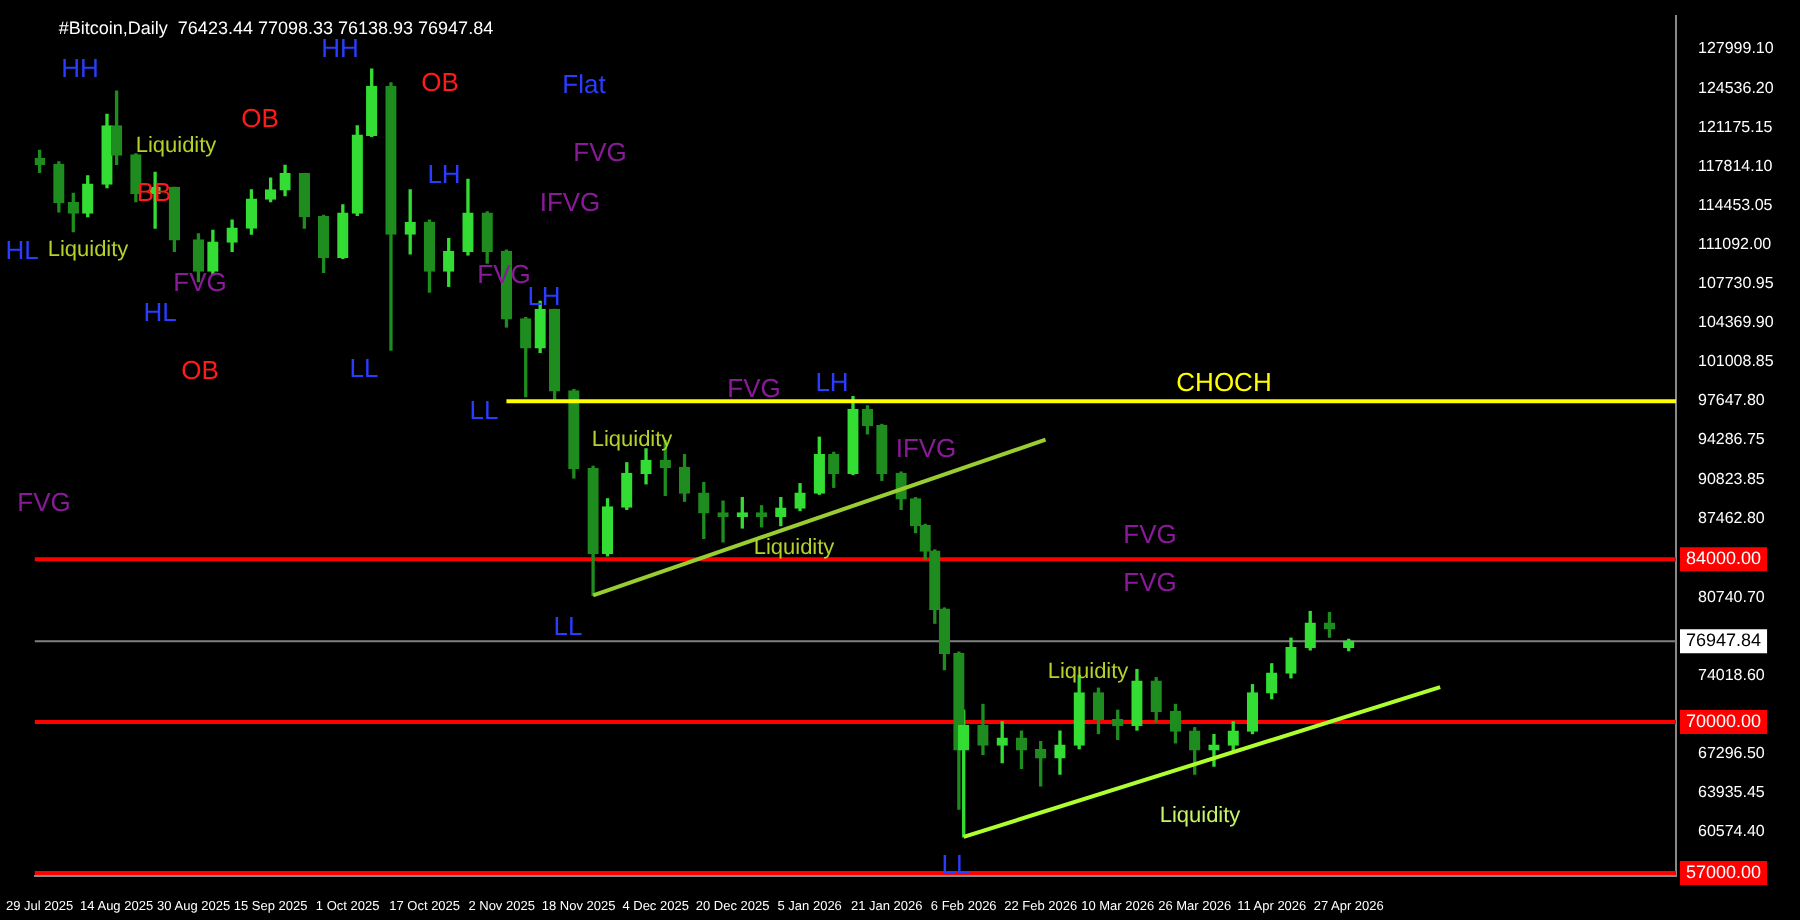 This screenshot has height=920, width=1800. What do you see at coordinates (1736, 361) in the screenshot?
I see `y-tick-label: 101008.85` at bounding box center [1736, 361].